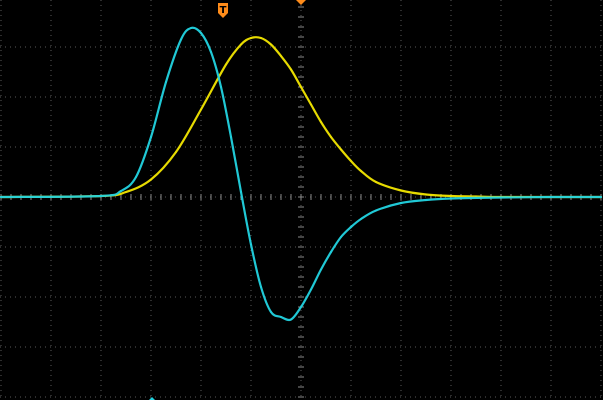 The image size is (603, 400). I want to click on center-marker-icon, so click(301, 2).